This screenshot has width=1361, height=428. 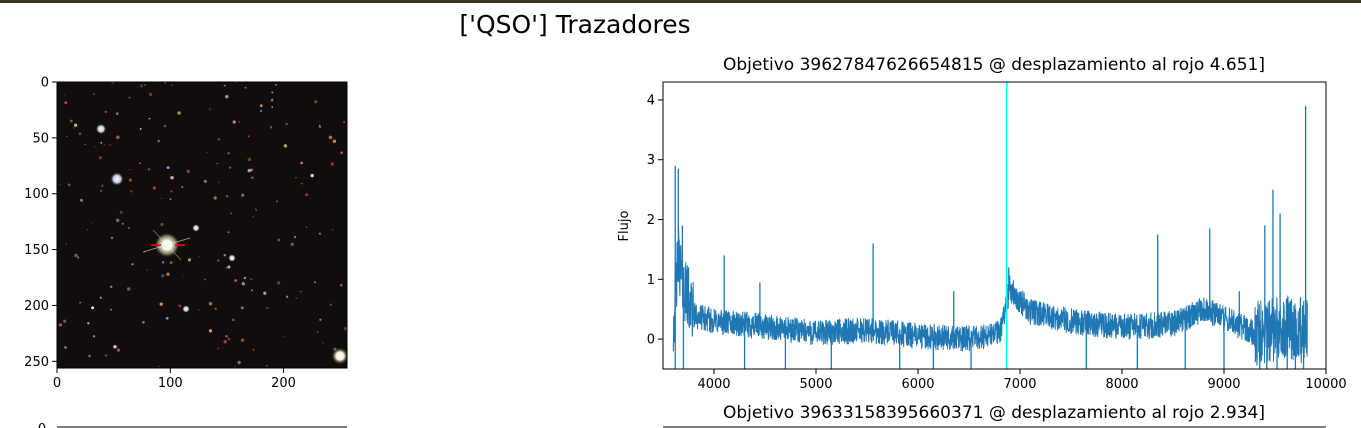 What do you see at coordinates (57, 383) in the screenshot?
I see `image-x-tick-label: 0` at bounding box center [57, 383].